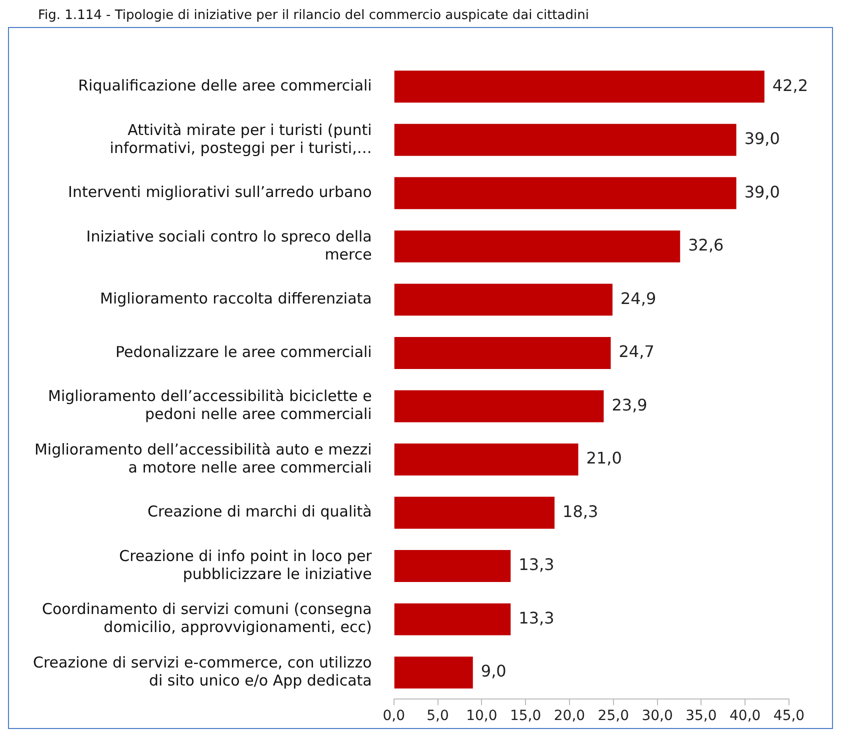 This screenshot has height=754, width=841. Describe the element at coordinates (790, 85) in the screenshot. I see `data-label: 42,2` at that location.